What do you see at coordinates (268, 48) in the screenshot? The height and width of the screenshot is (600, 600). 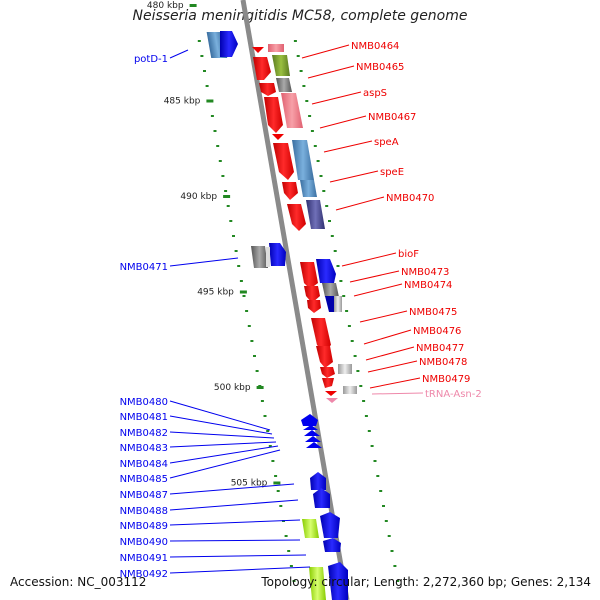 I see `gene-NMB0464` at bounding box center [268, 48].